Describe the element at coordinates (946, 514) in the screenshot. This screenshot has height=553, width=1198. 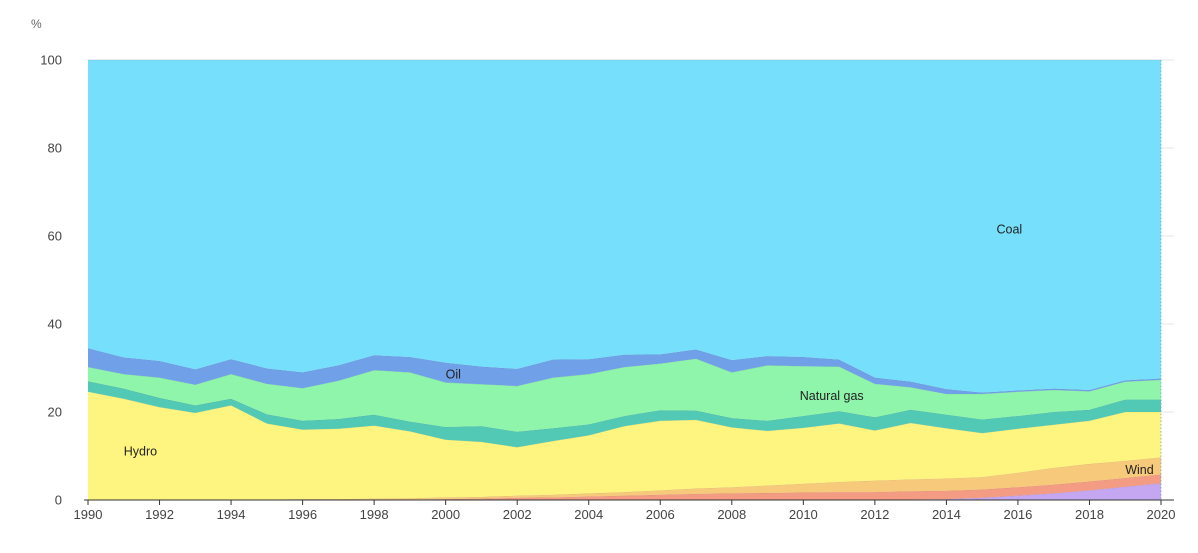
I see `x-tick-label: 2014` at that location.